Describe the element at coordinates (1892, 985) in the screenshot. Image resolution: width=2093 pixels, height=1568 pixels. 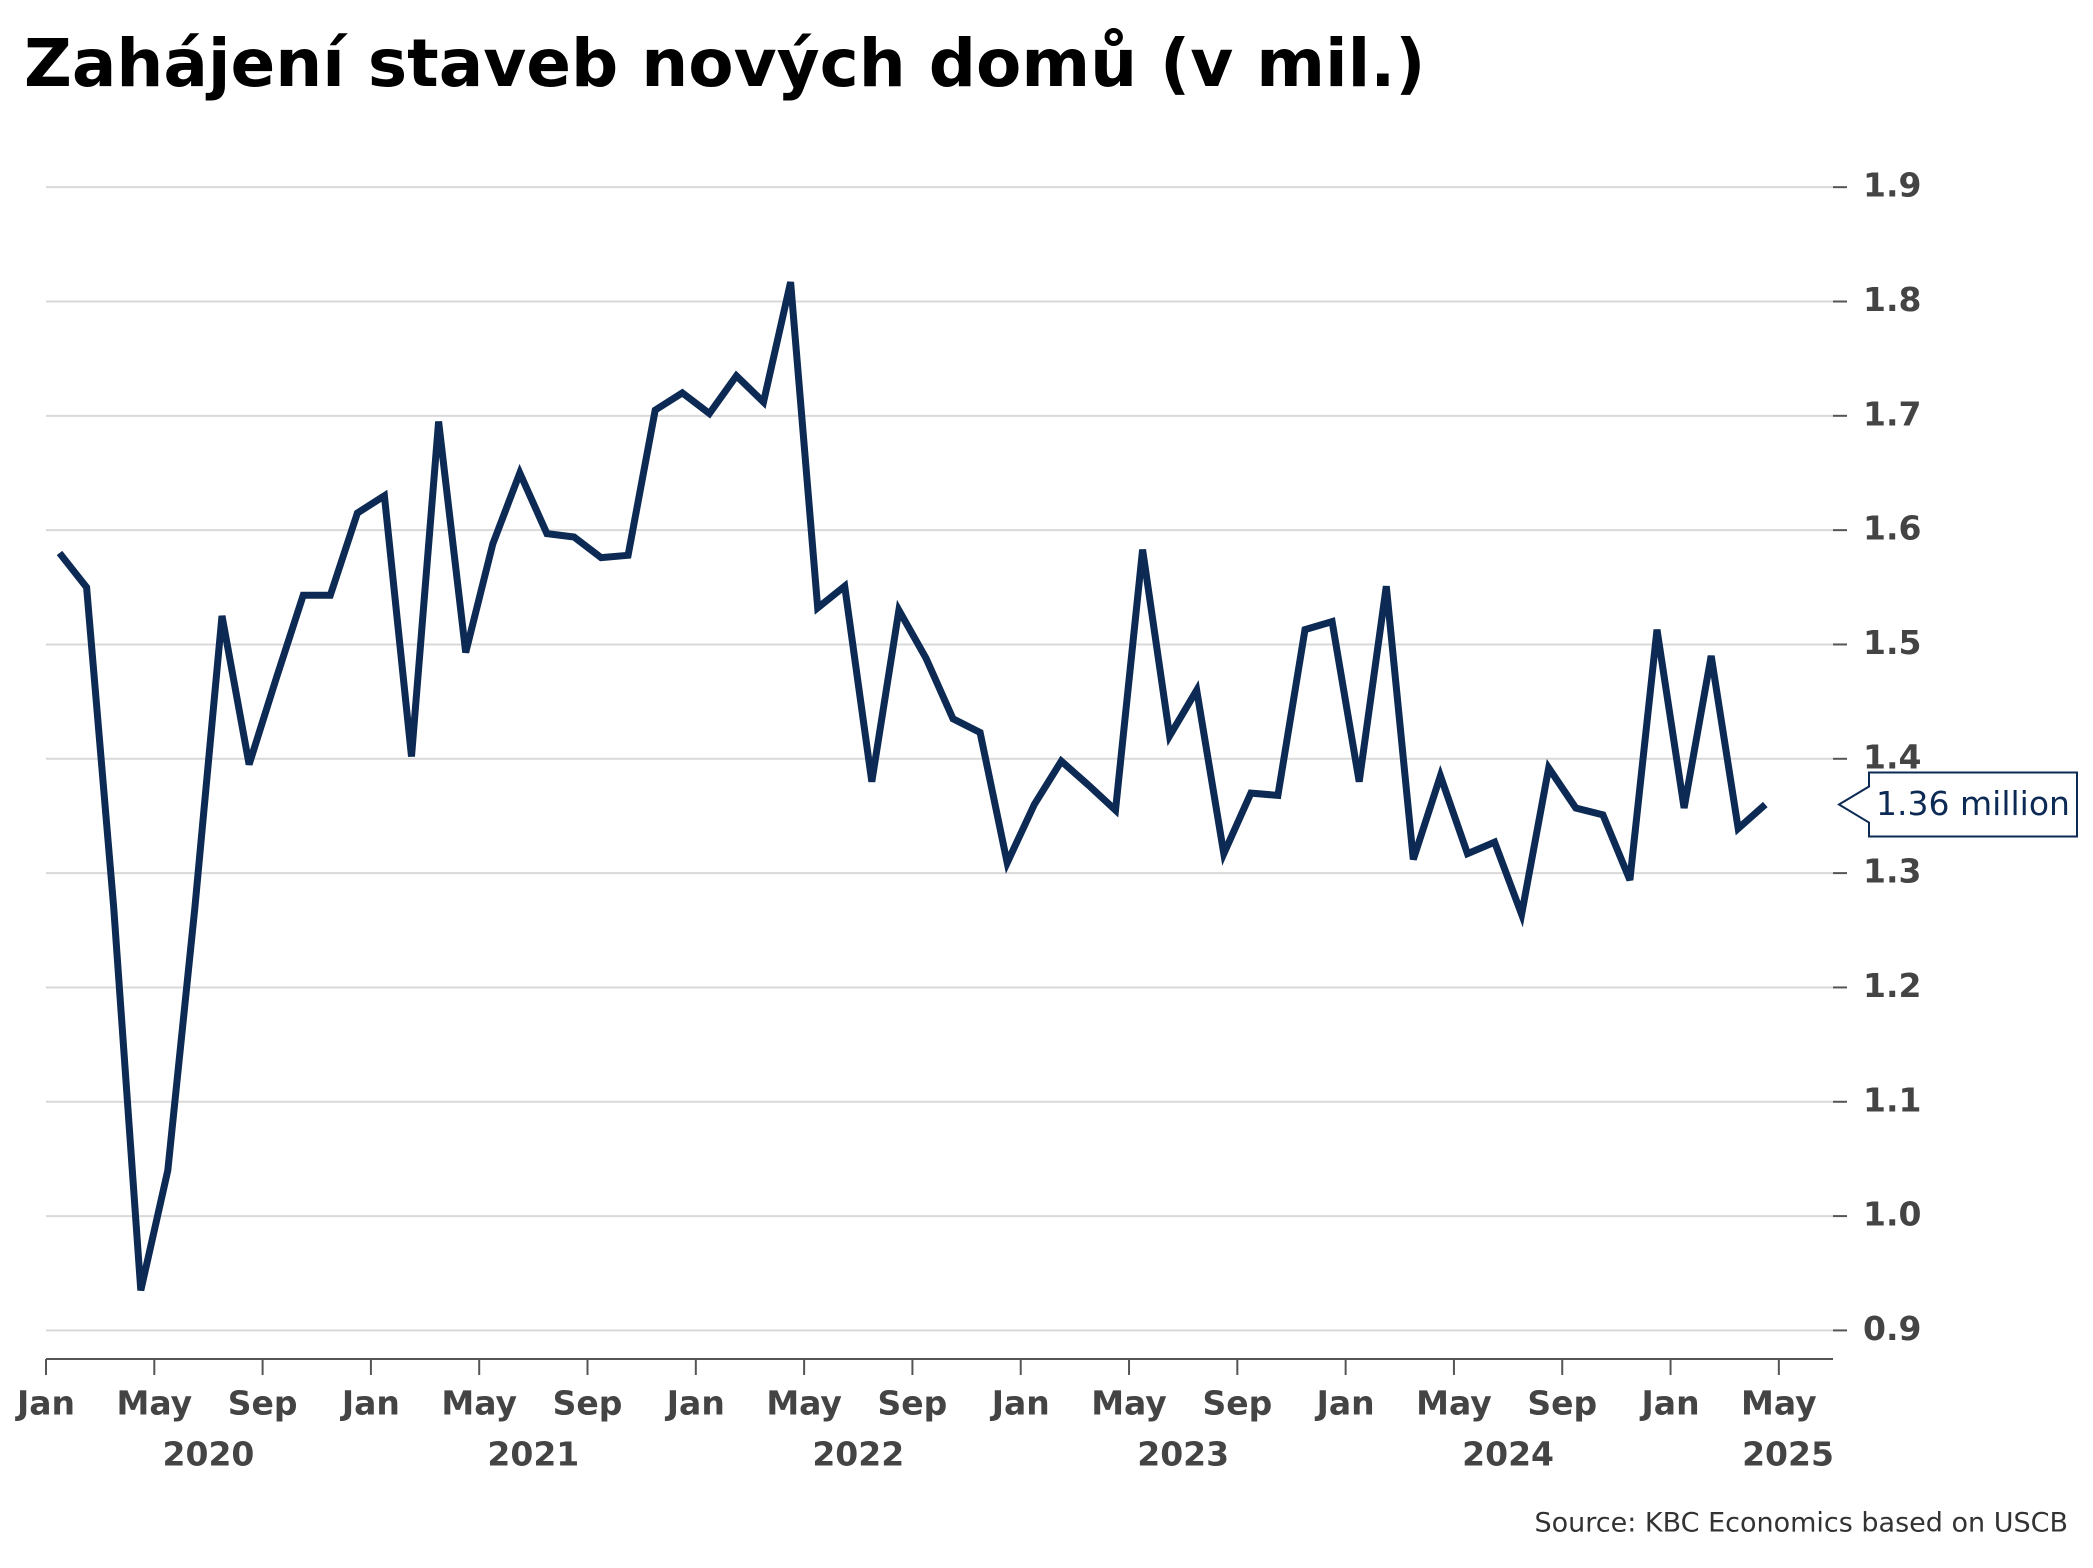
I see `y-tick-label: 1.2` at that location.